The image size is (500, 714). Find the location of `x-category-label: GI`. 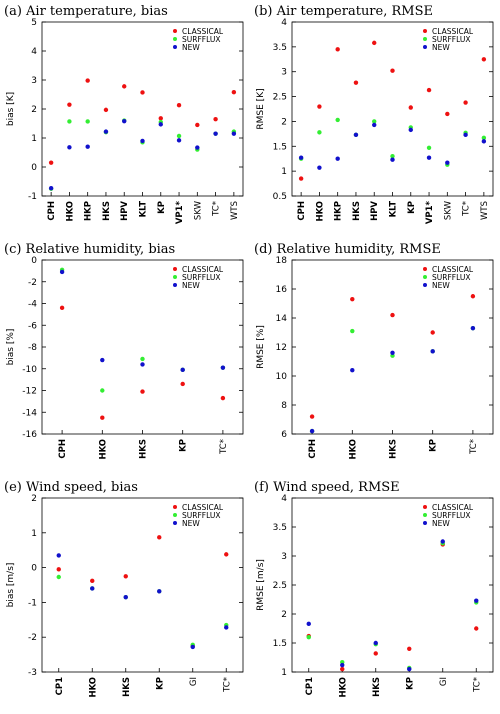

x-category-label: GI is located at coordinates (444, 681).